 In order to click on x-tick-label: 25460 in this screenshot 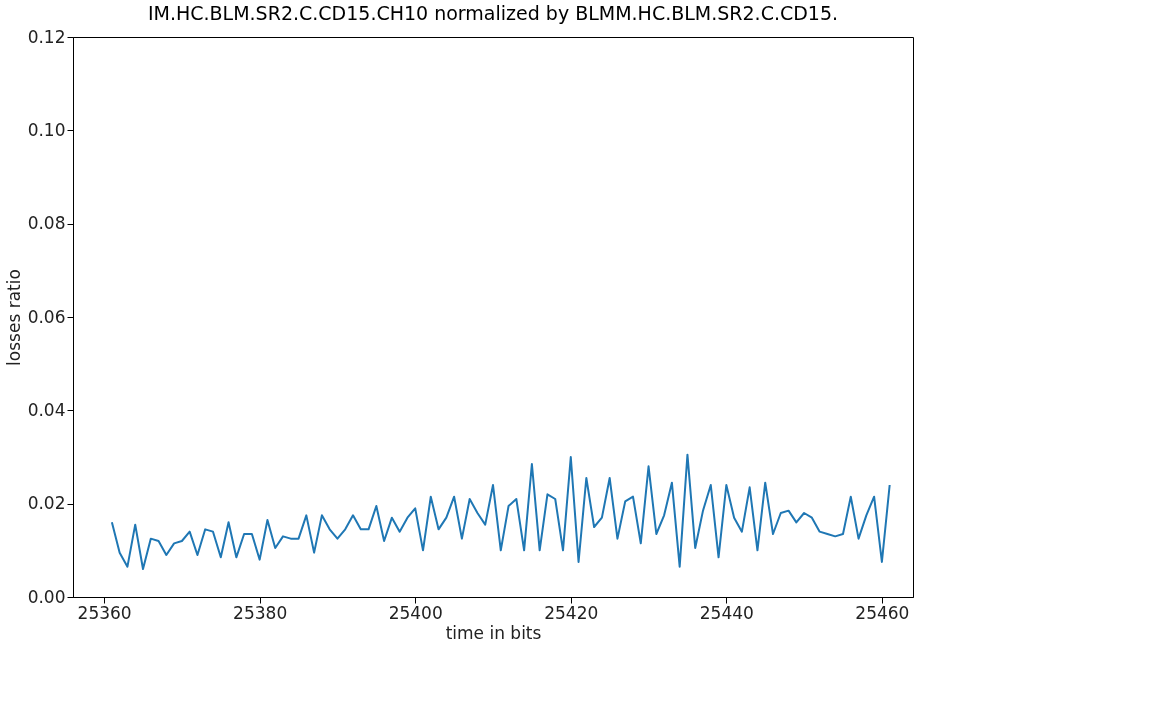, I will do `click(882, 612)`.